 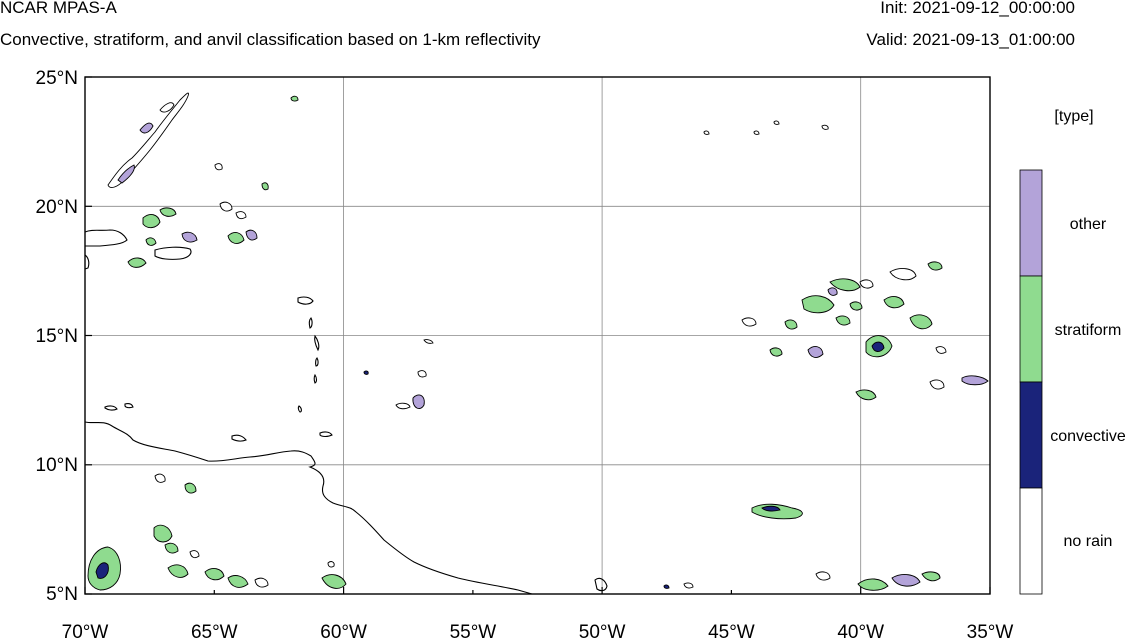 I want to click on lon-tick-label: 40°W, so click(x=860, y=631).